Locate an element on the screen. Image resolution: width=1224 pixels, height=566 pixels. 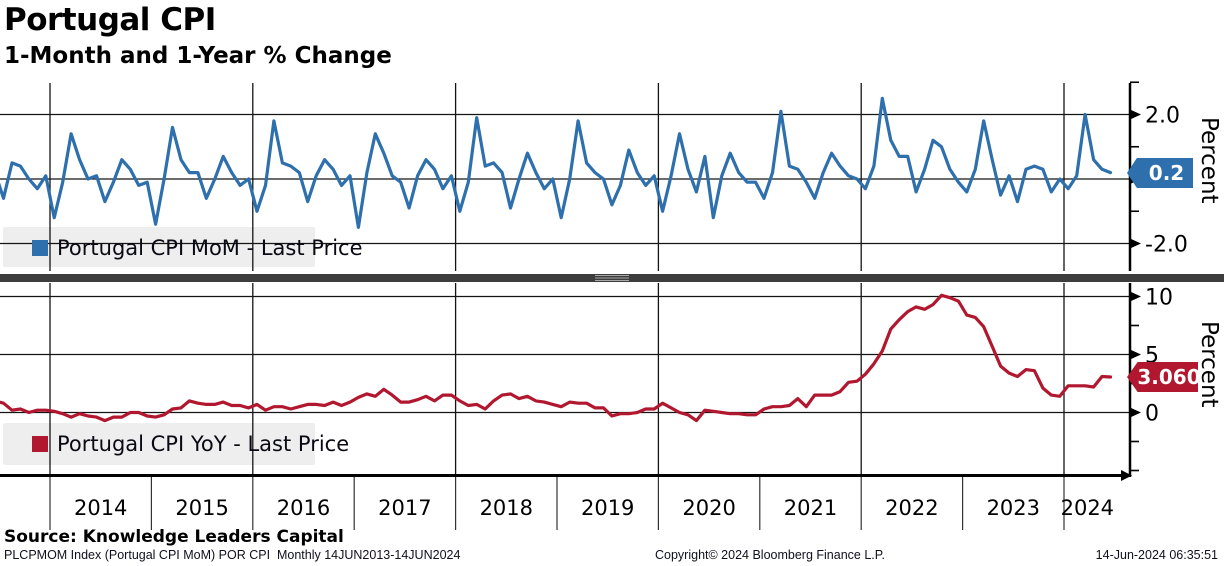
timestamp: 14-Jun-2024 06:35:51 is located at coordinates (1156, 555).